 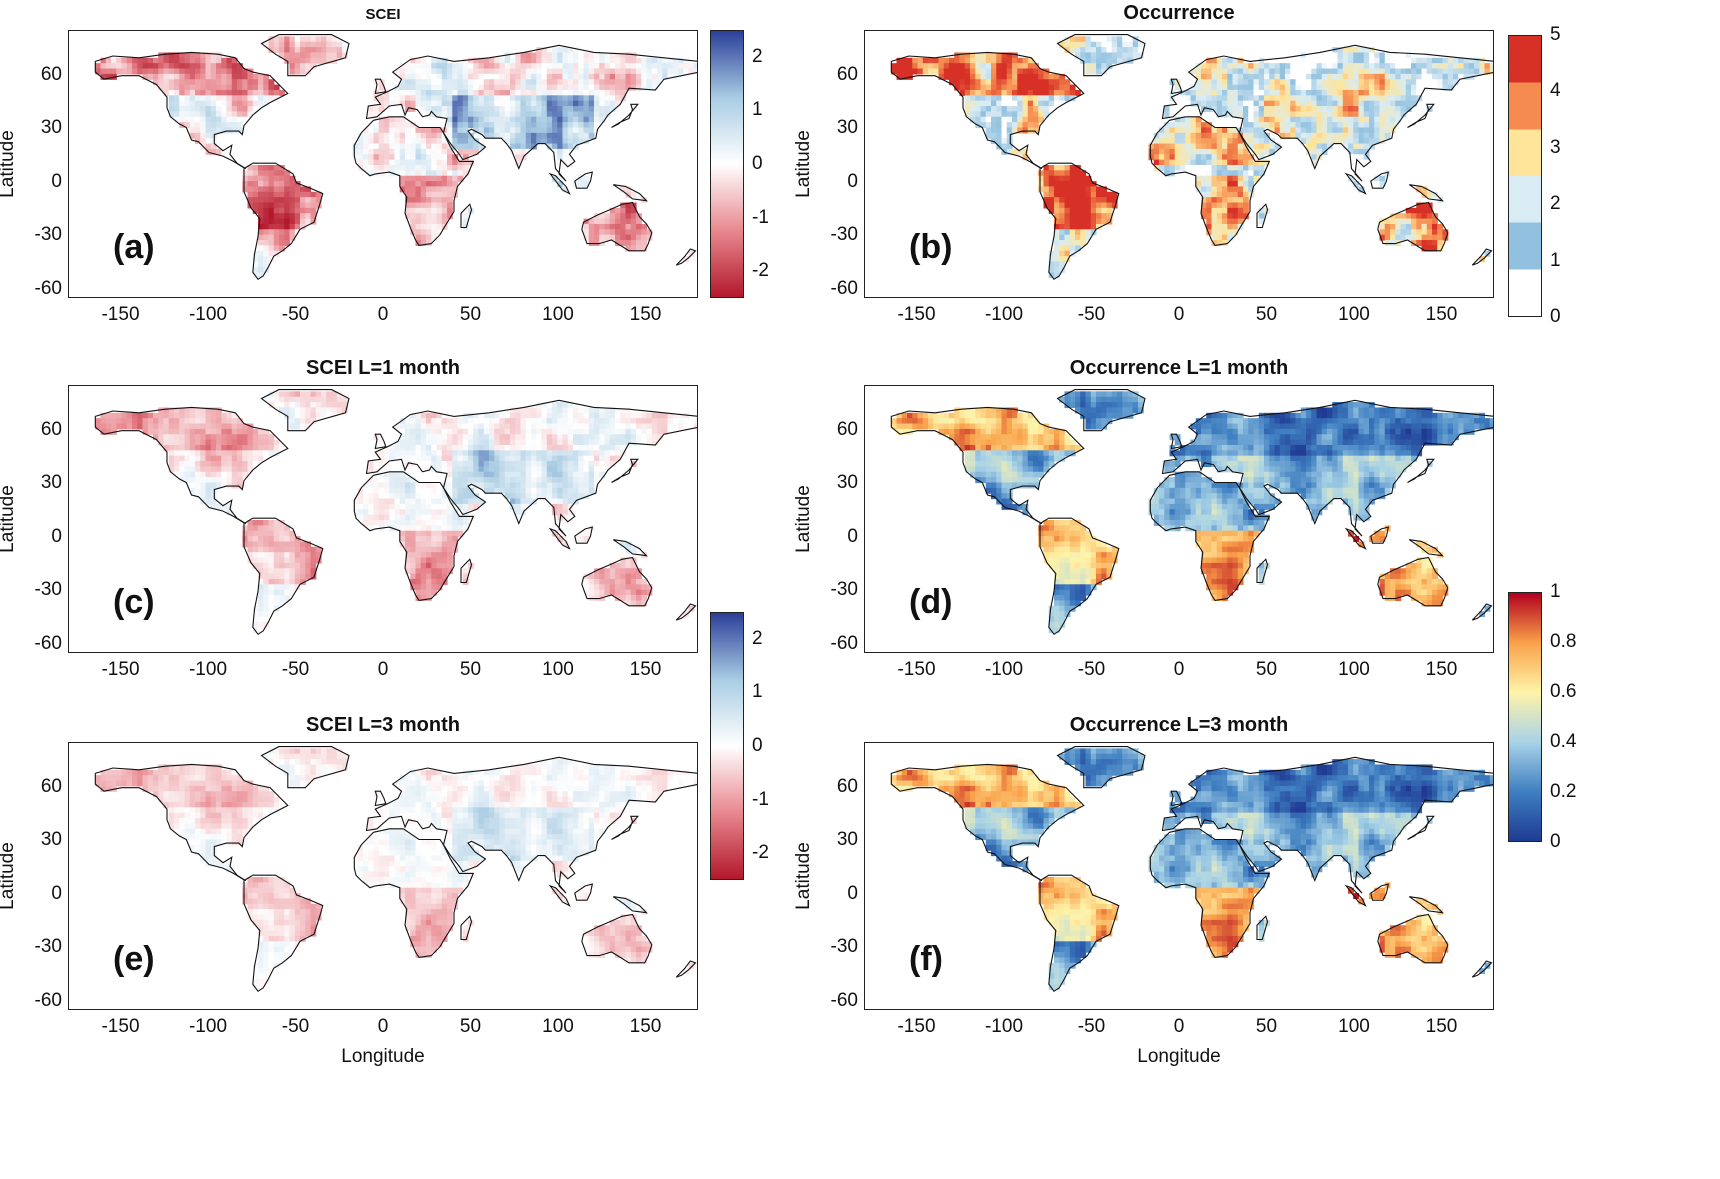 I want to click on map-canvas-c, so click(x=395, y=512).